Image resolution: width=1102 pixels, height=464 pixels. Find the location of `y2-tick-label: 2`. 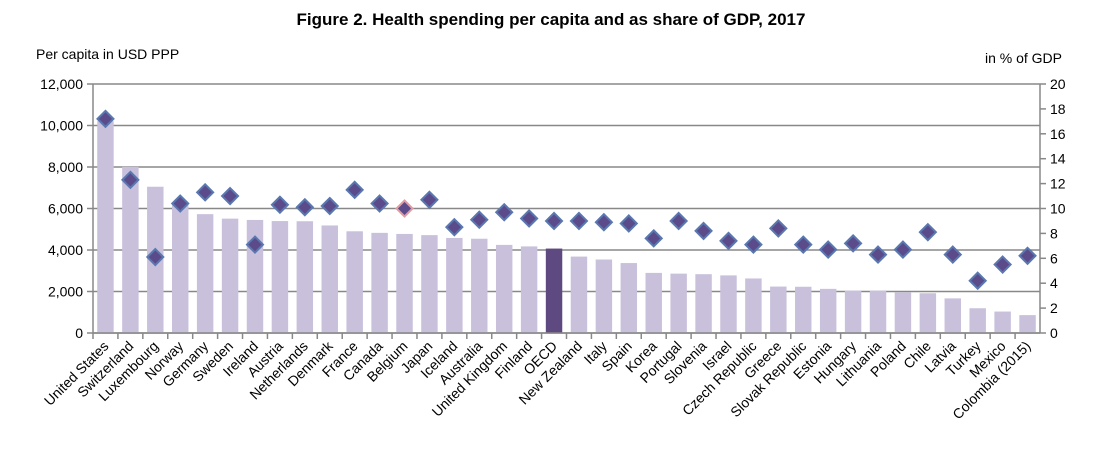

y2-tick-label: 2 is located at coordinates (1054, 308).